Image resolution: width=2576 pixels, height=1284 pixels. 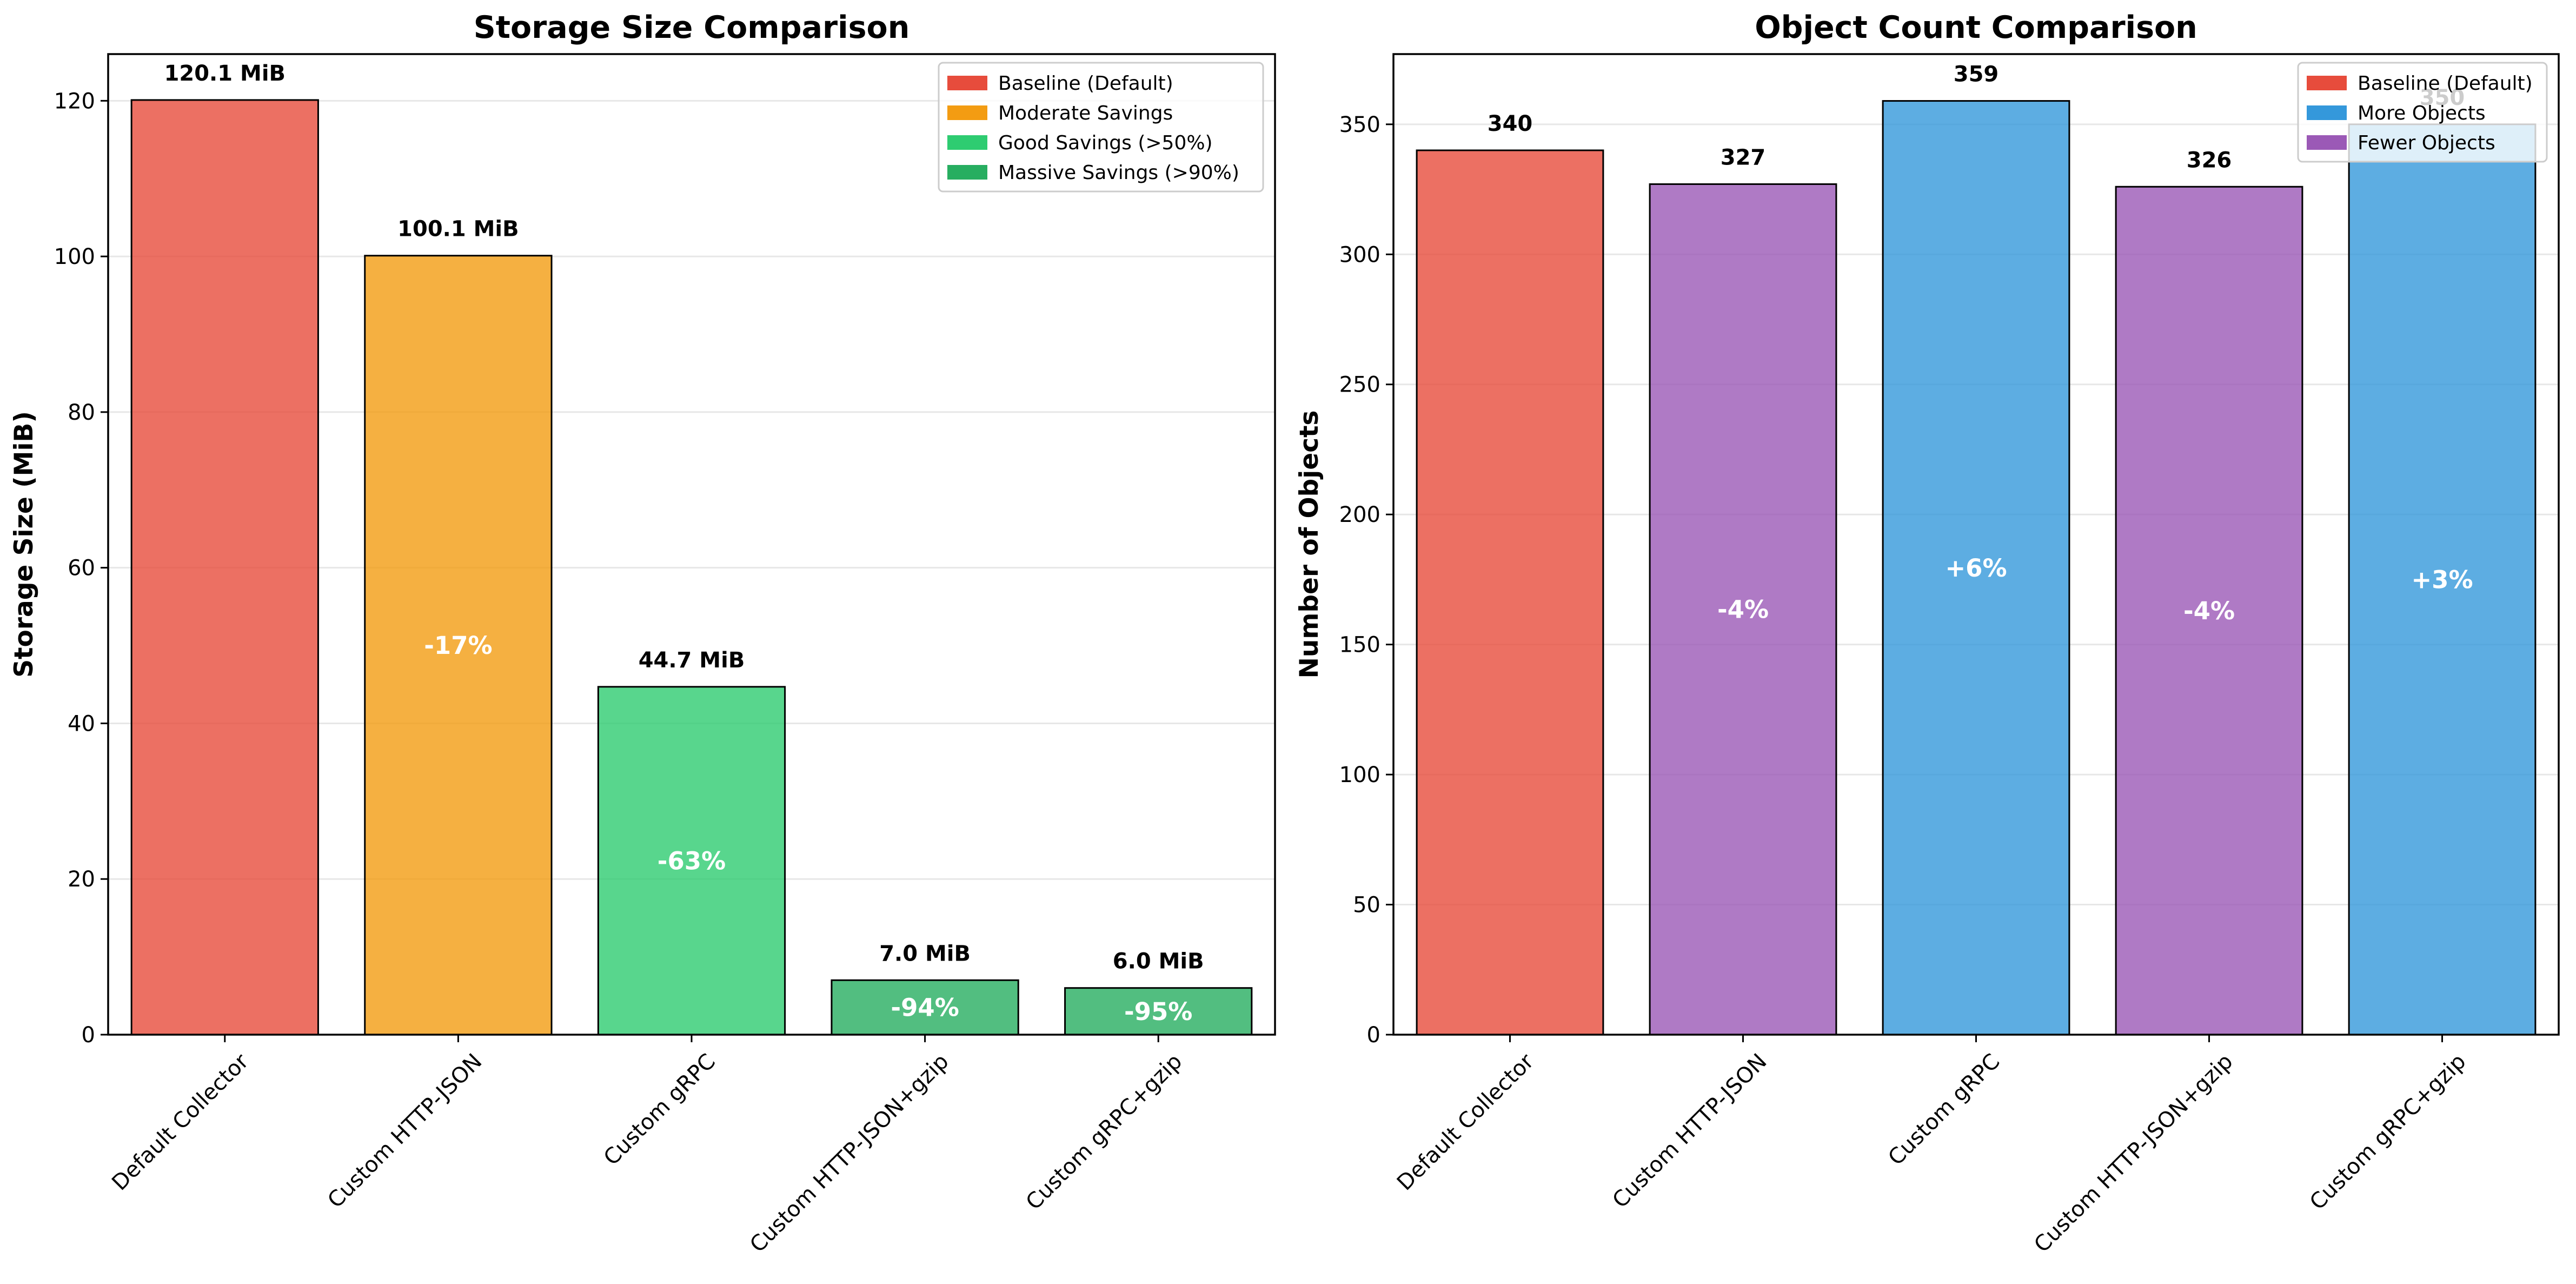 What do you see at coordinates (1511, 123) in the screenshot?
I see `value-label: 340` at bounding box center [1511, 123].